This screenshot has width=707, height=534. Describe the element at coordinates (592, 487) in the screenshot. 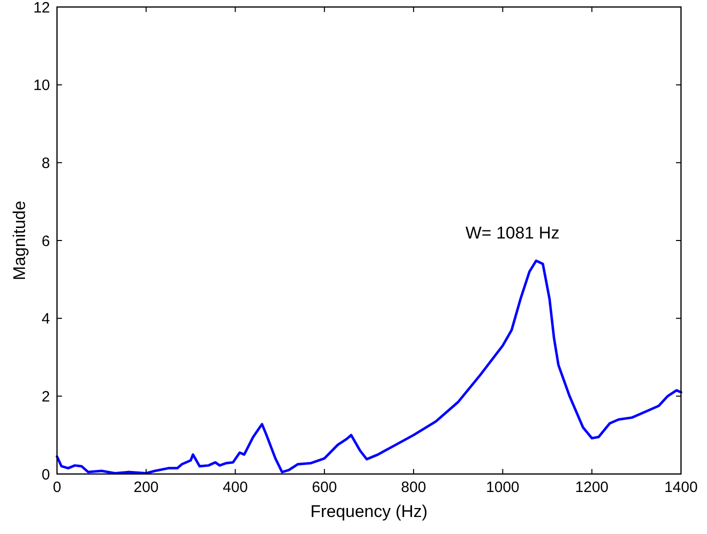

I see `x-tick-label: 1200` at that location.